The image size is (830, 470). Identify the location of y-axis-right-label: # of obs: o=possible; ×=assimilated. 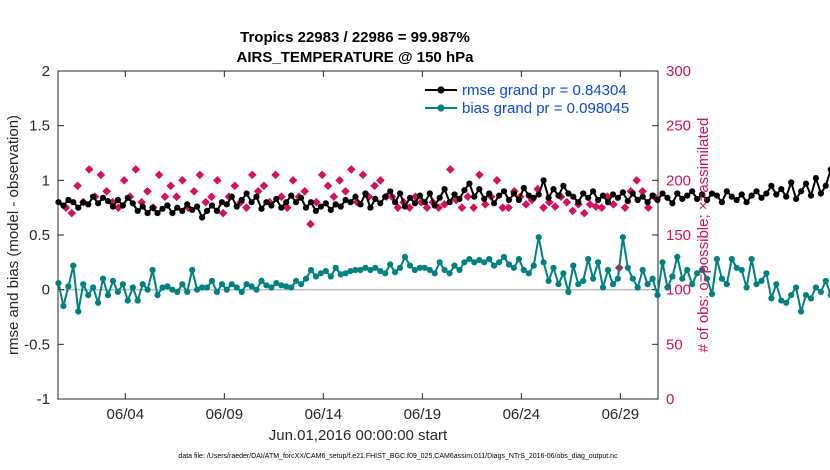
(703, 235).